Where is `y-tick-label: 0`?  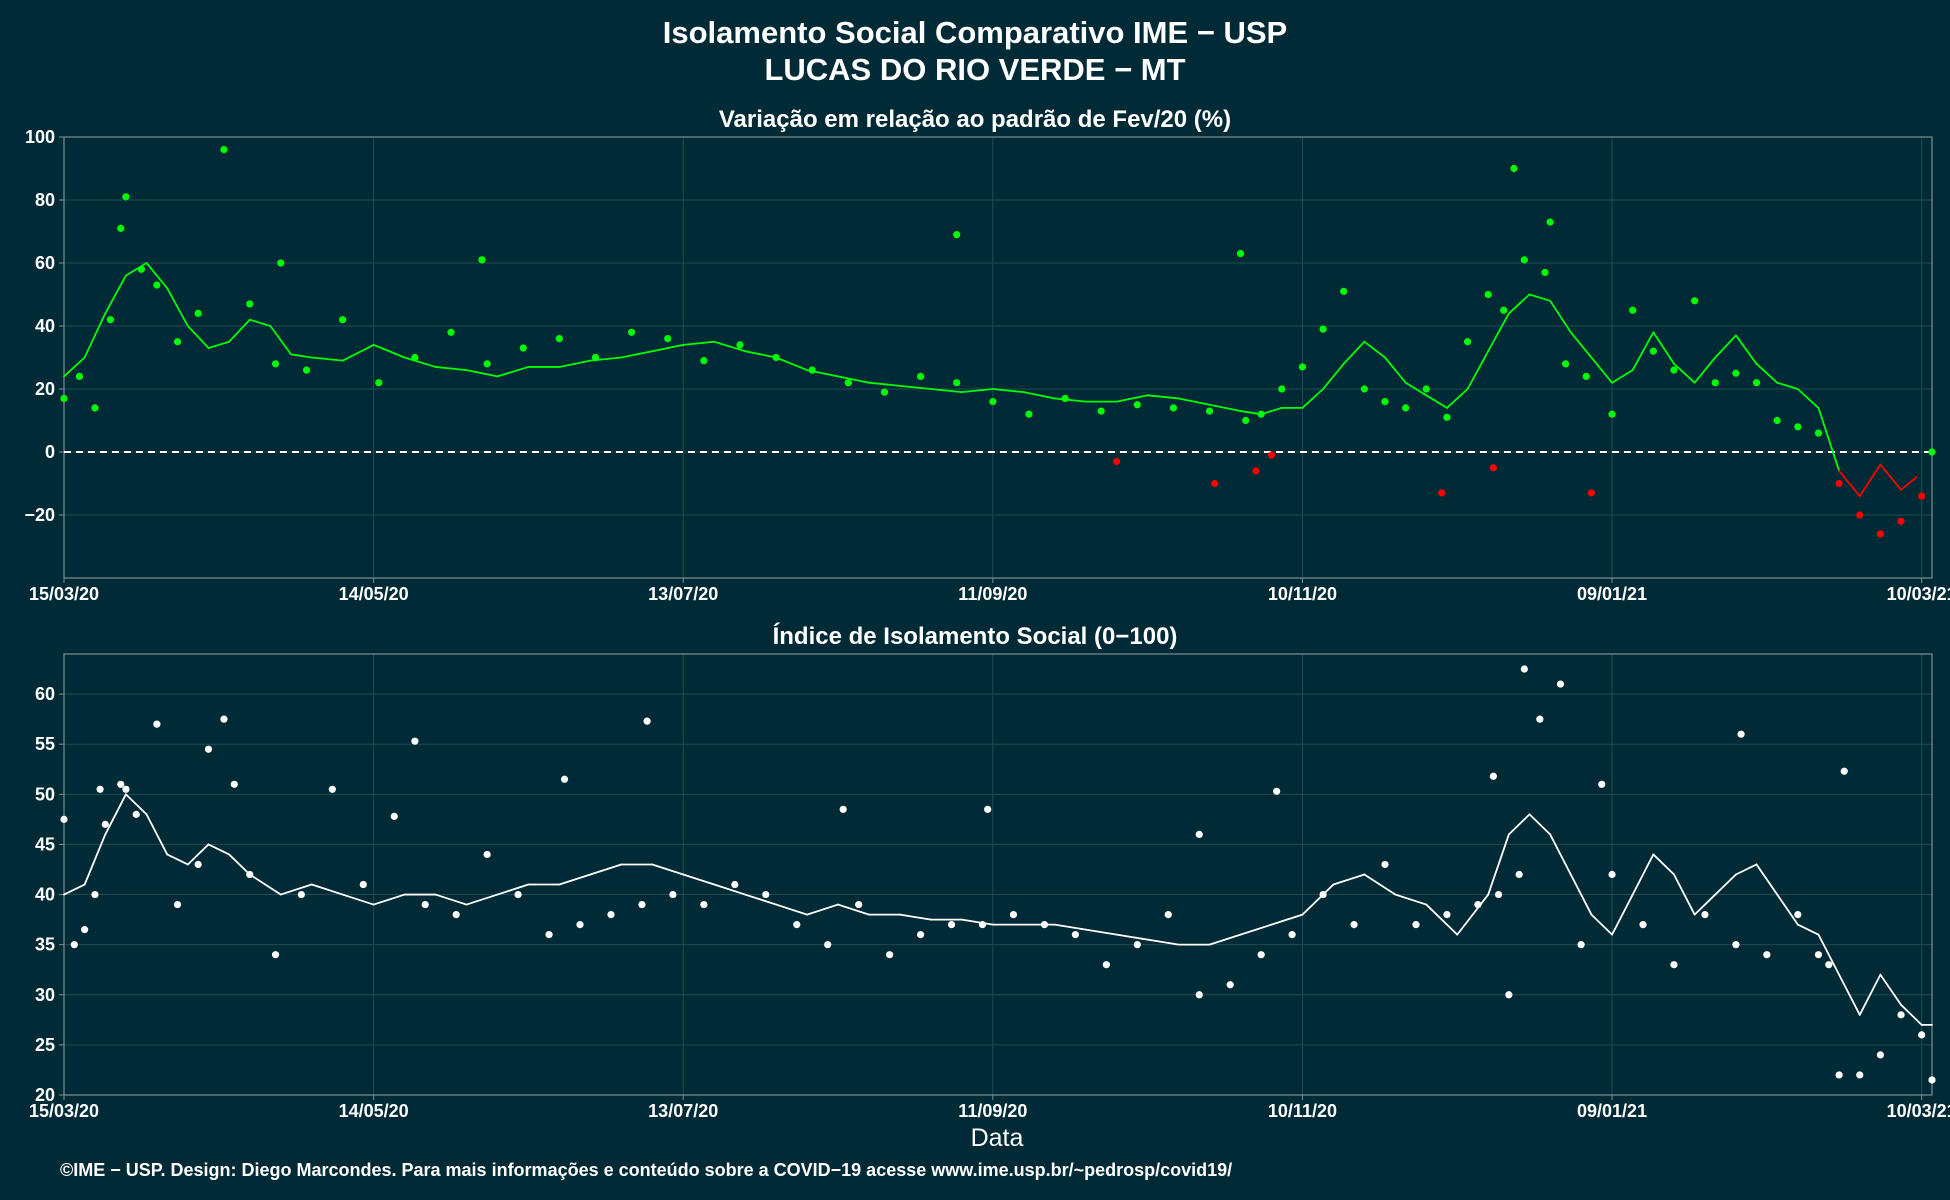 y-tick-label: 0 is located at coordinates (50, 452).